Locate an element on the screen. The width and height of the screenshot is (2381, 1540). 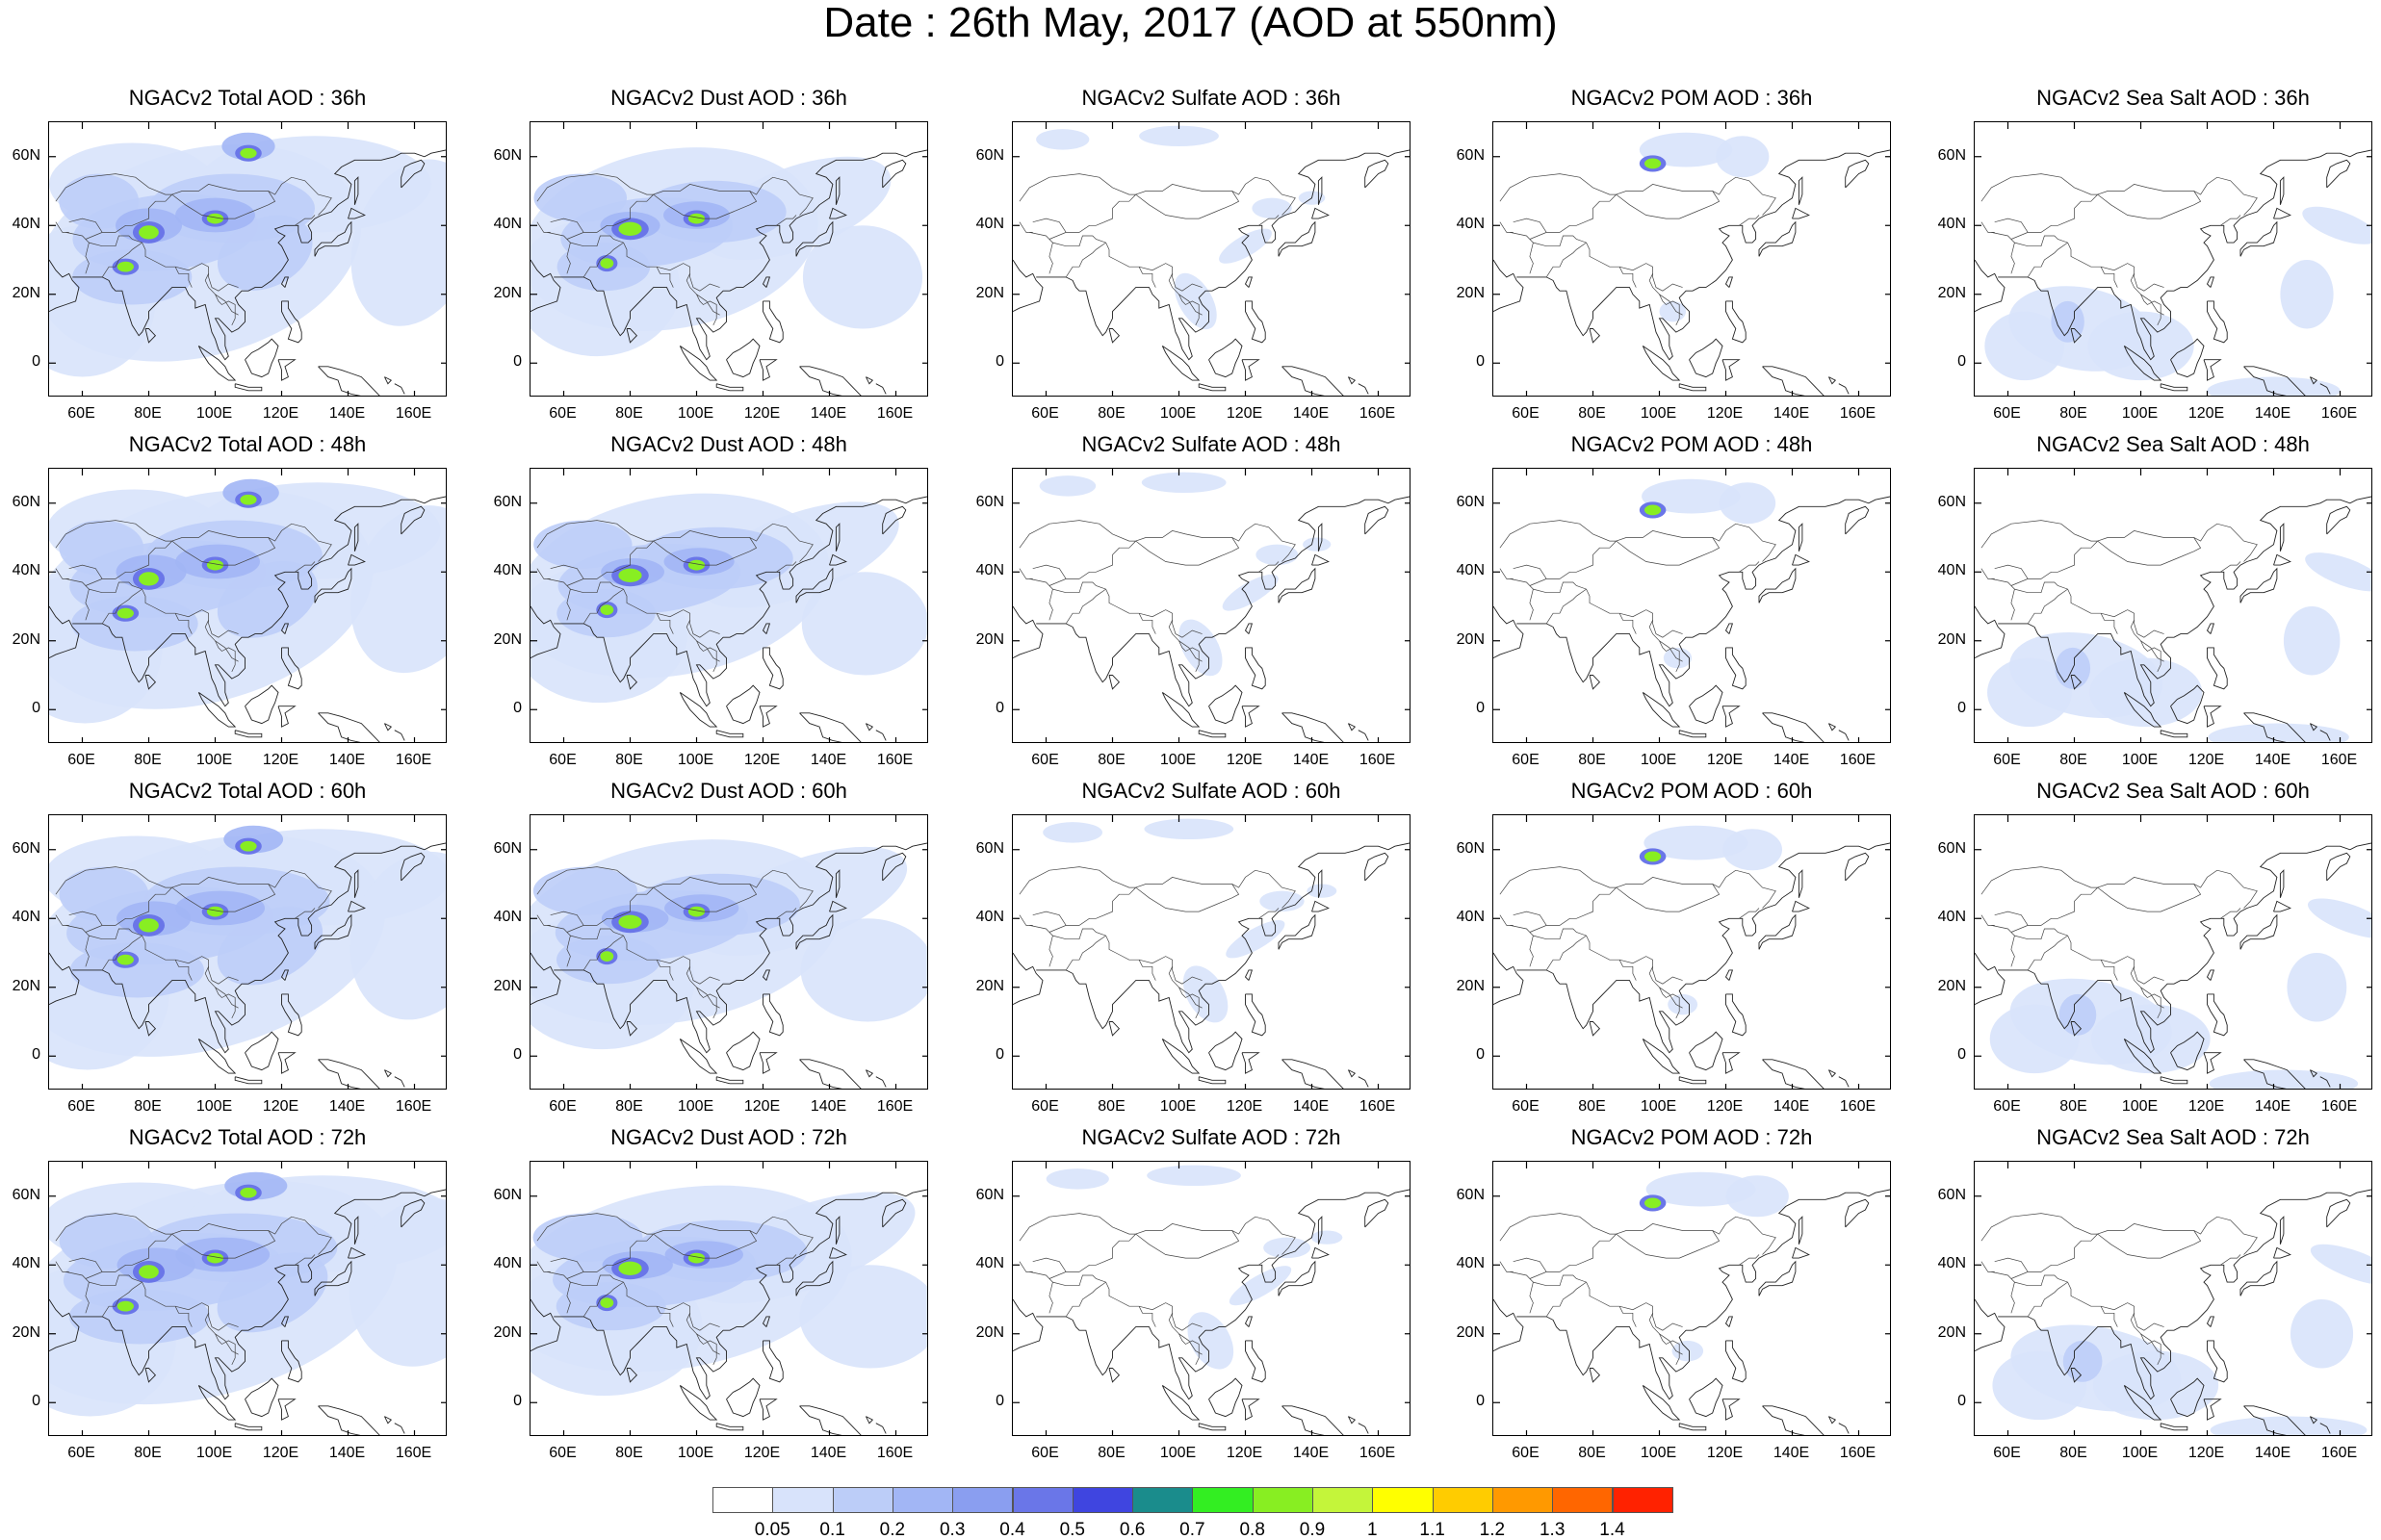
panel-title-pom-0: NGACv2 POM AOD : 36h is located at coordinates (1691, 98).